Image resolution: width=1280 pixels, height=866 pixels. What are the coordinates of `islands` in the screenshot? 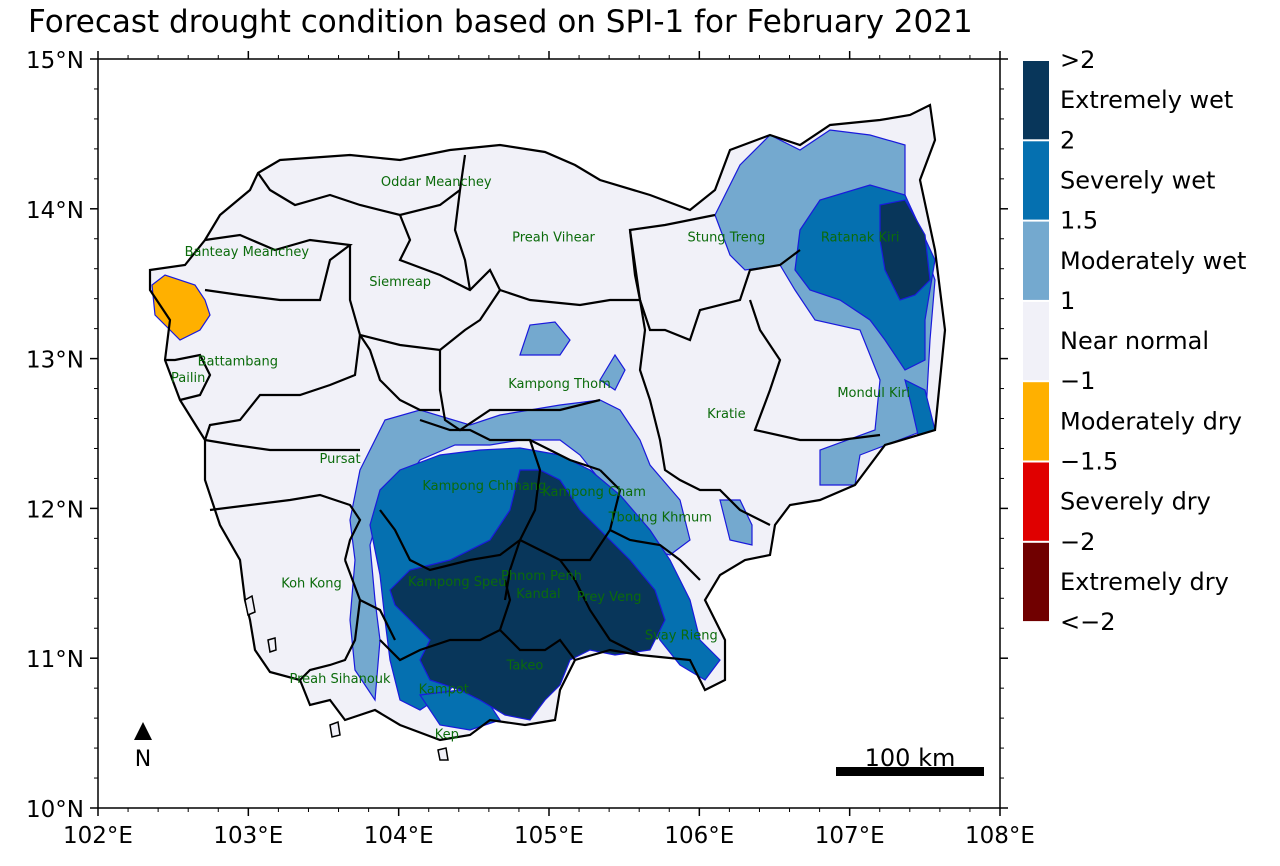 It's located at (346, 677).